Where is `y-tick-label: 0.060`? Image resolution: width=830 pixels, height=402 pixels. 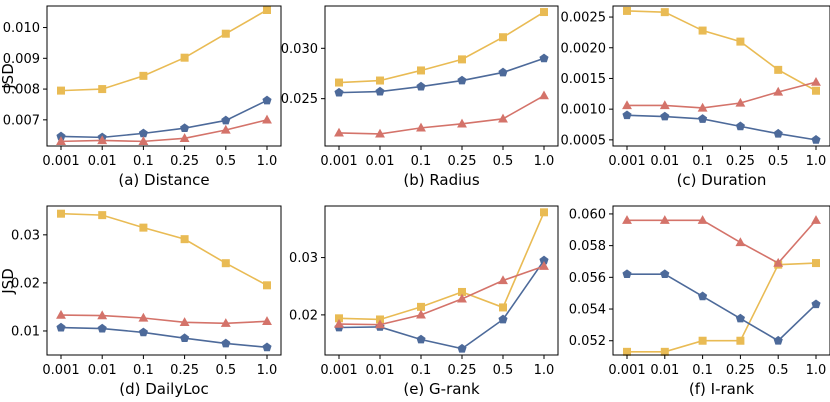 y-tick-label: 0.060 is located at coordinates (587, 214).